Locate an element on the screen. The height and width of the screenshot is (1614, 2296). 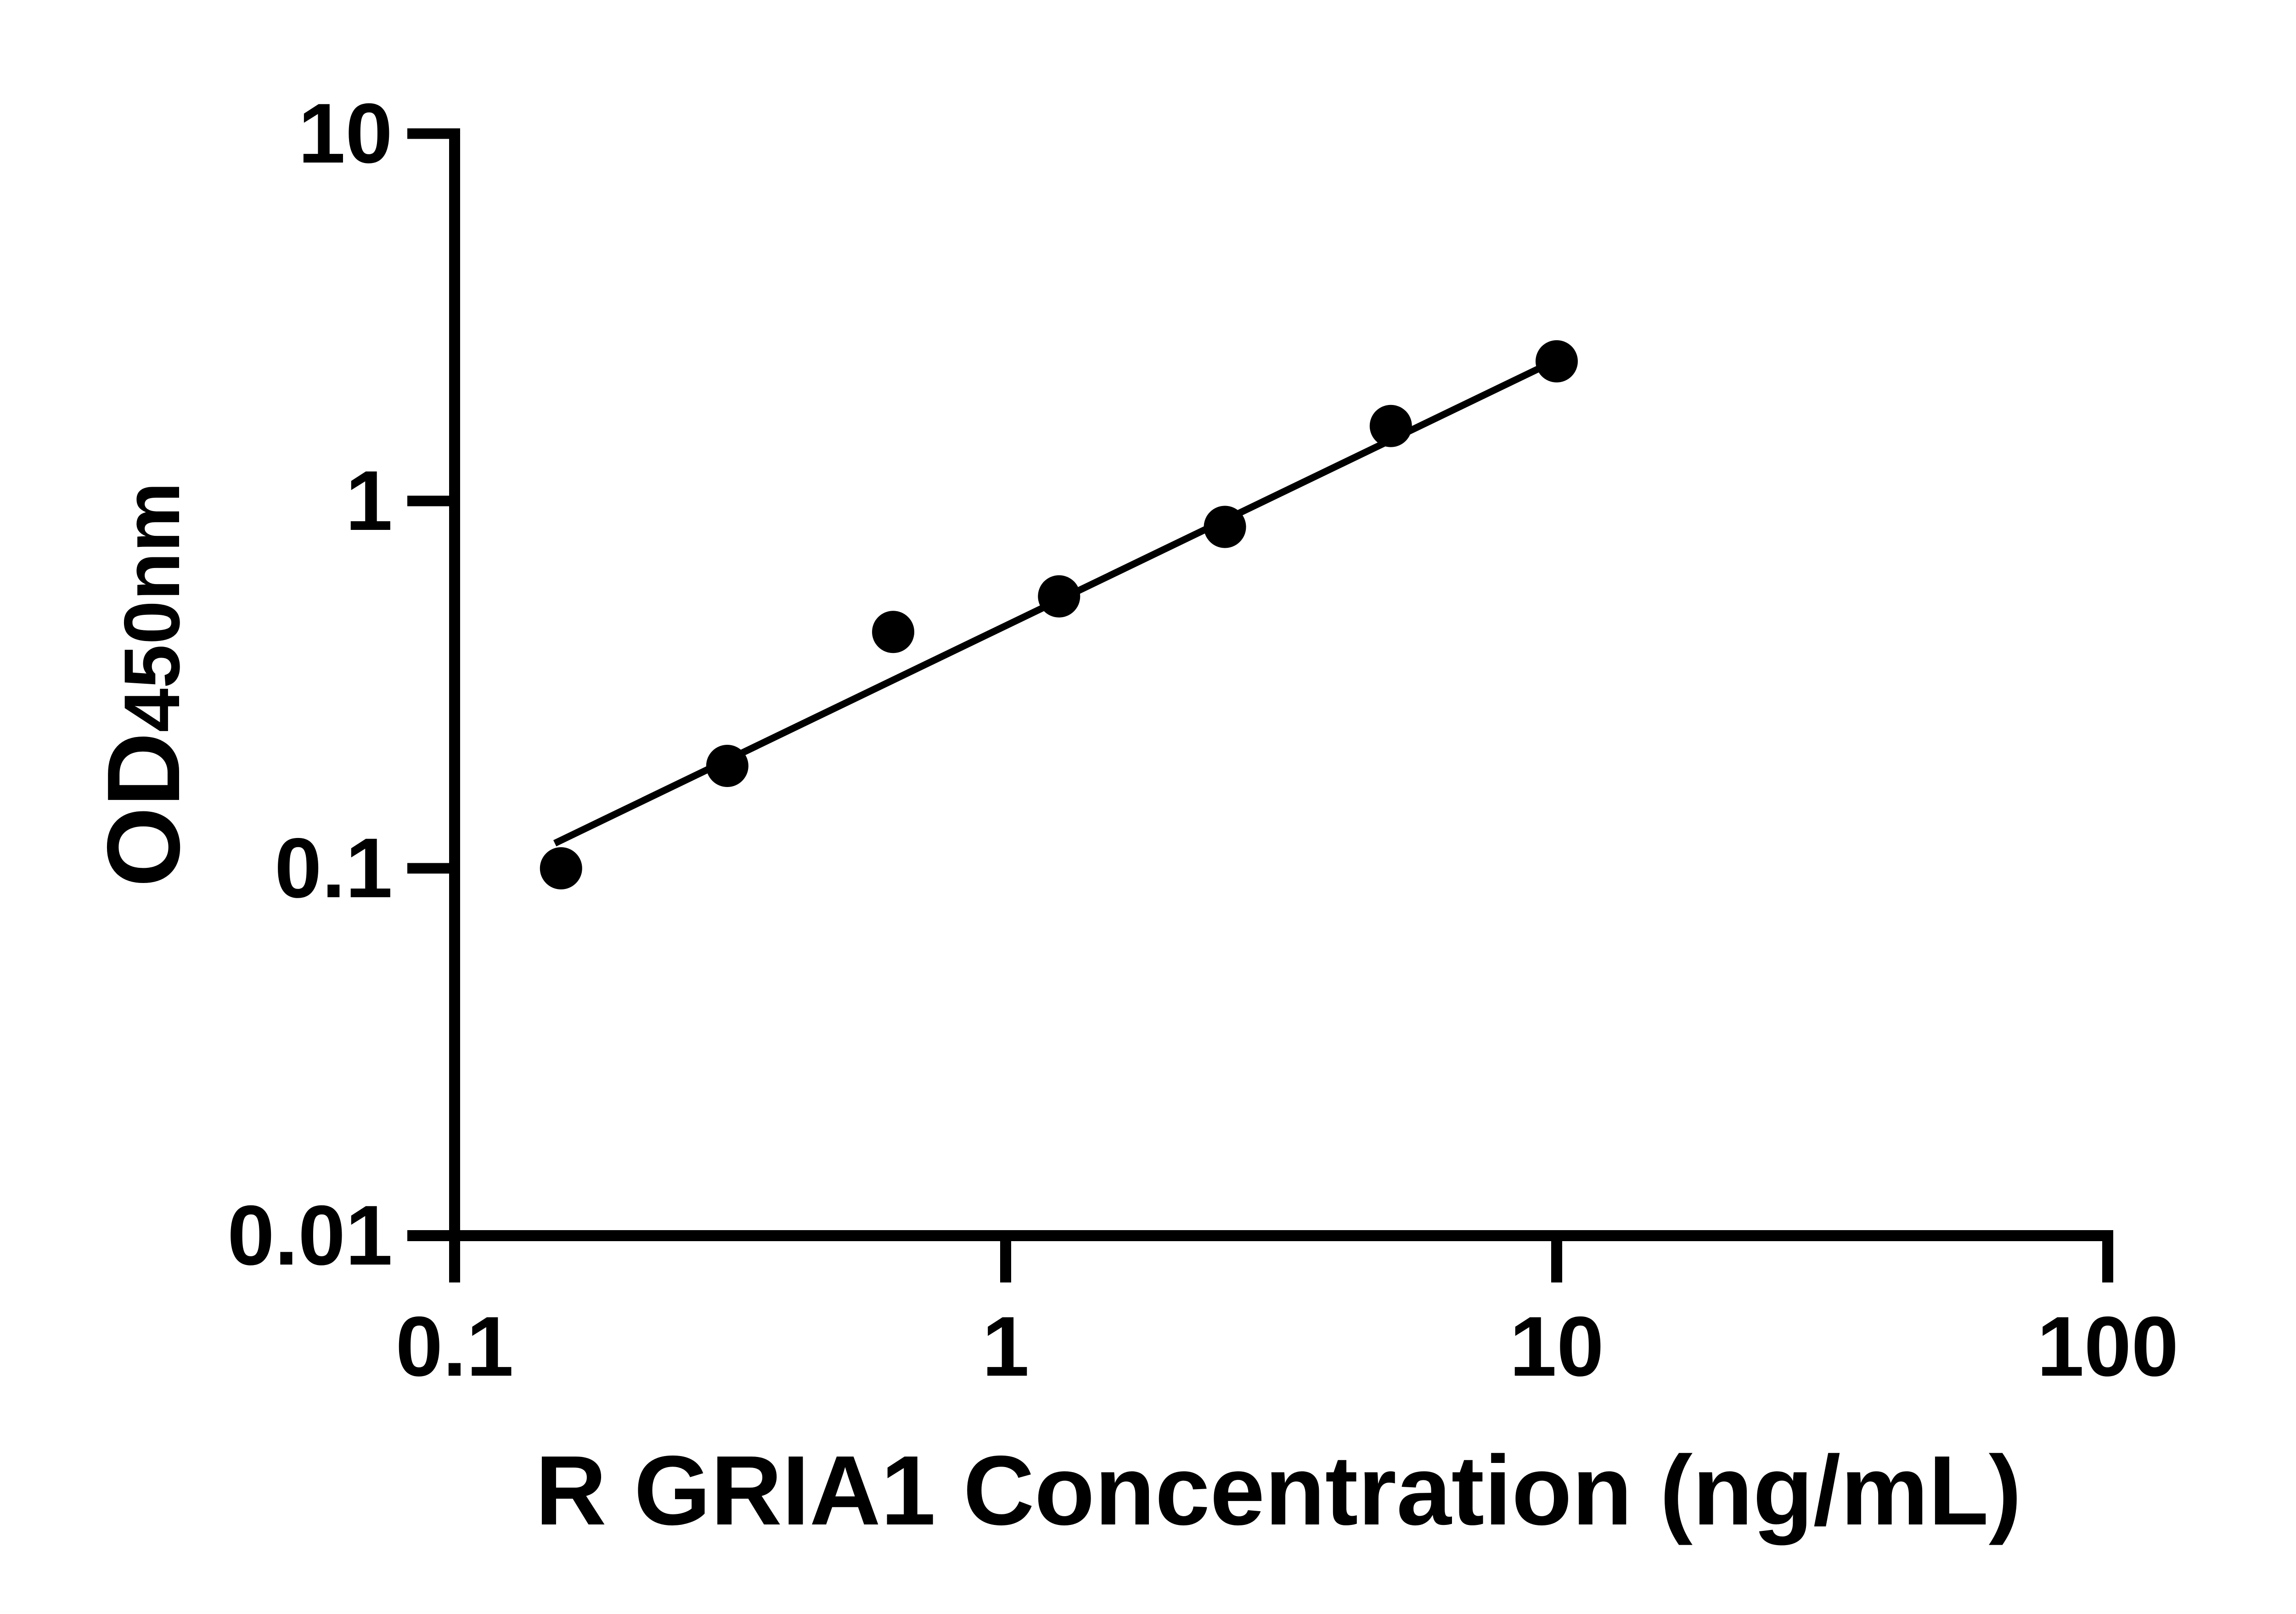
y-axis-title-main: OD is located at coordinates (143, 810).